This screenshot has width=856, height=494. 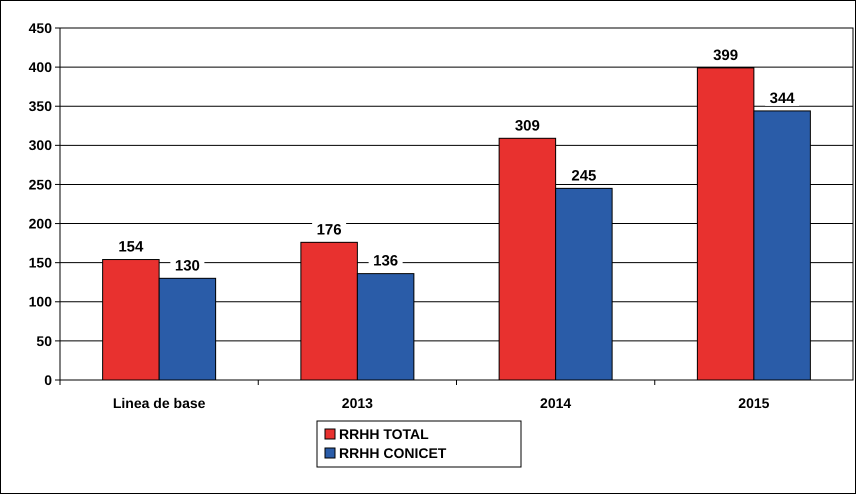 What do you see at coordinates (754, 403) in the screenshot?
I see `x-tick-label: 2015` at bounding box center [754, 403].